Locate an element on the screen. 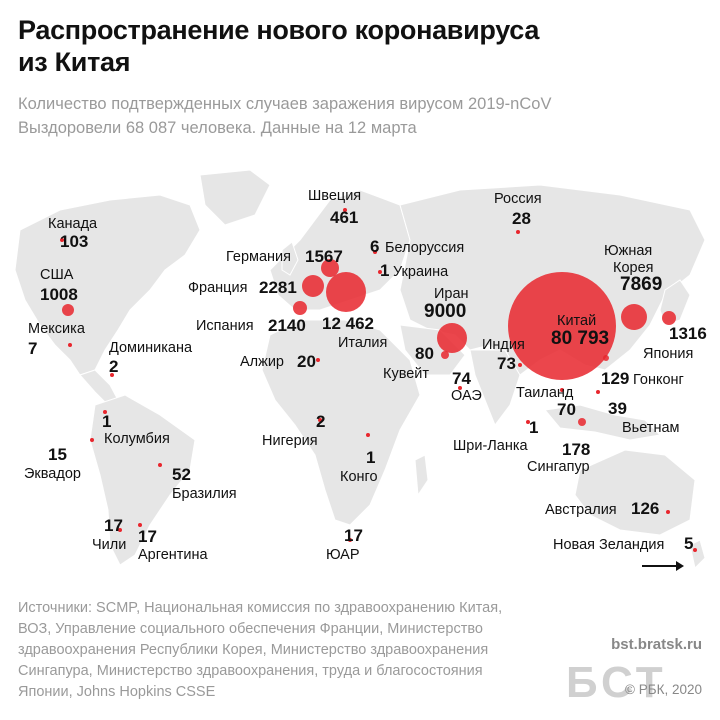 The image size is (720, 720). label-singapore-value: 178 is located at coordinates (576, 449).